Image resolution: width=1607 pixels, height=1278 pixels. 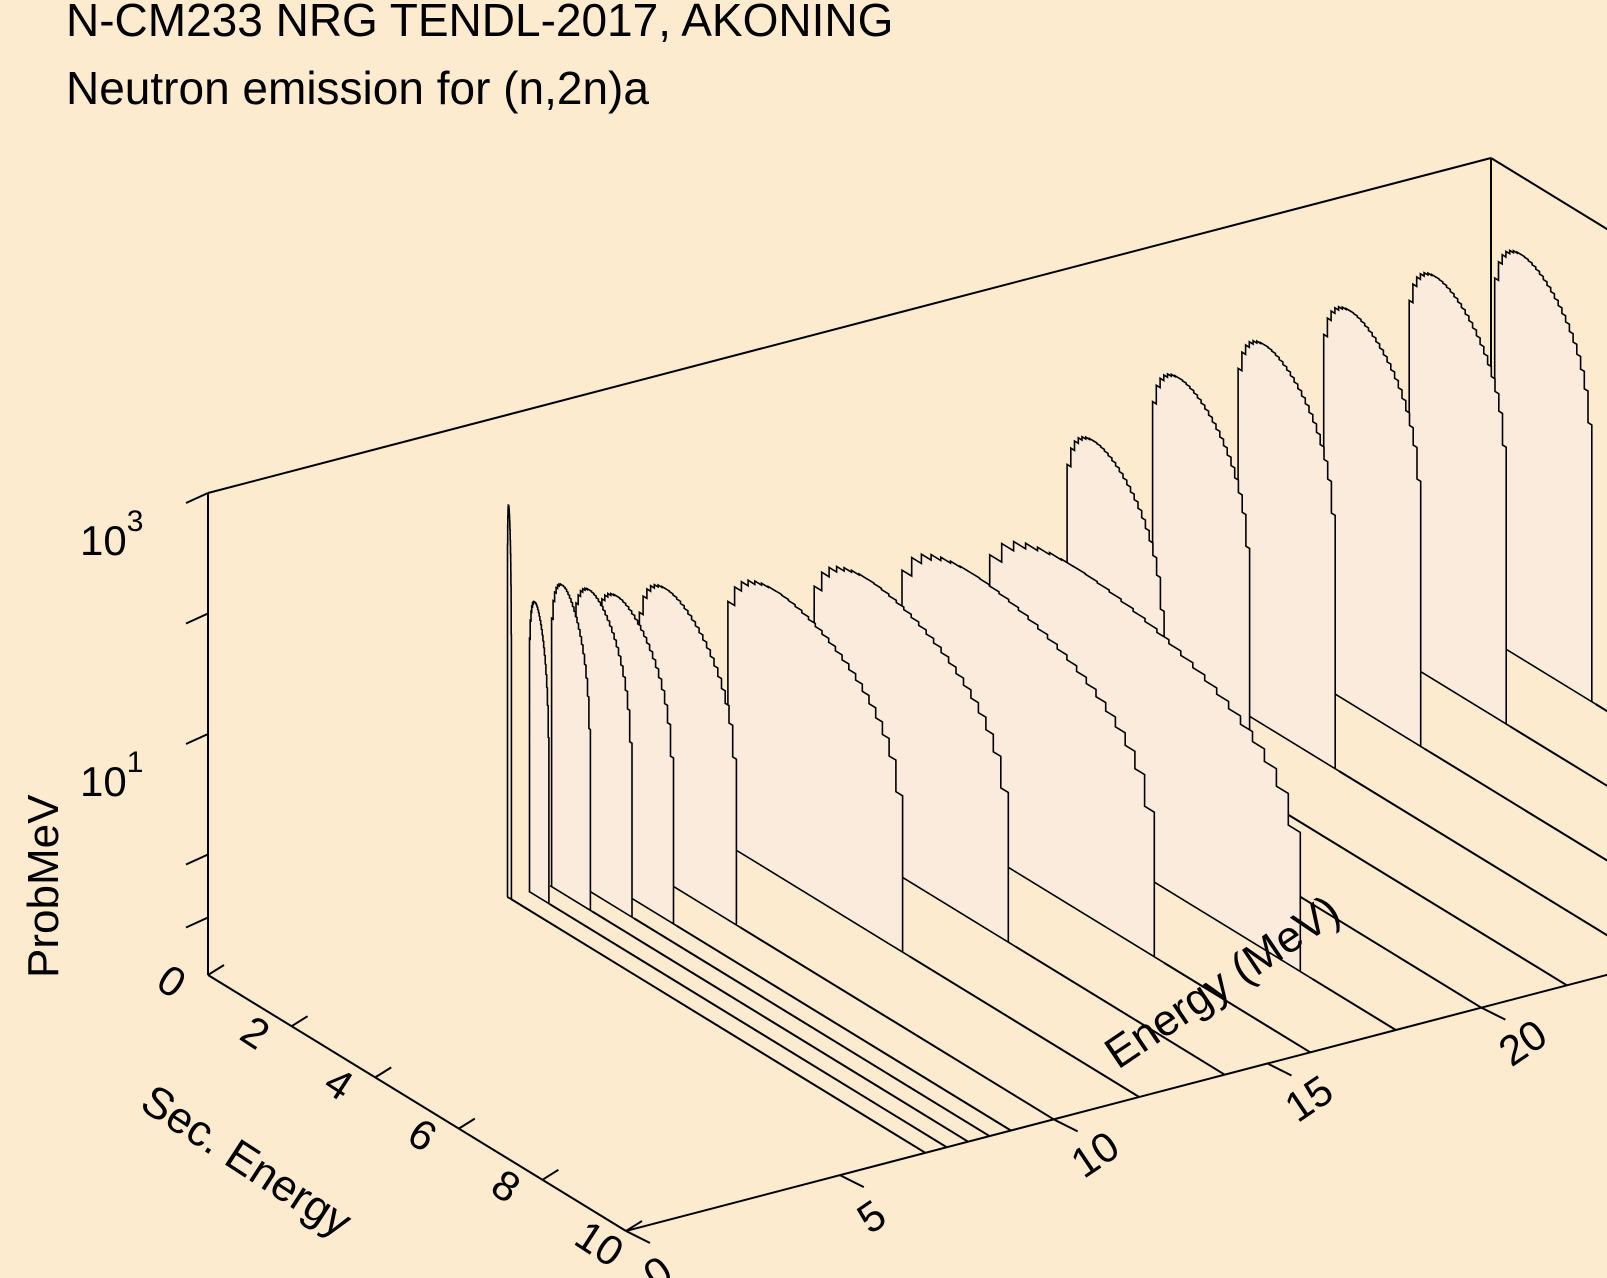 I want to click on chart-subtitle: Neutron emission for (n,2n)a, so click(x=357, y=88).